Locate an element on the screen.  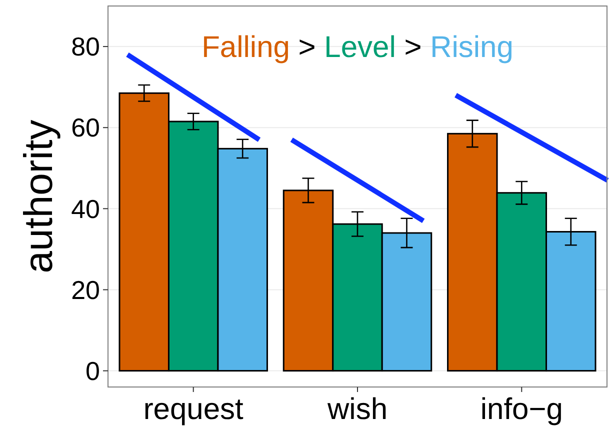
y-tick-label: 0 is located at coordinates (93, 371).